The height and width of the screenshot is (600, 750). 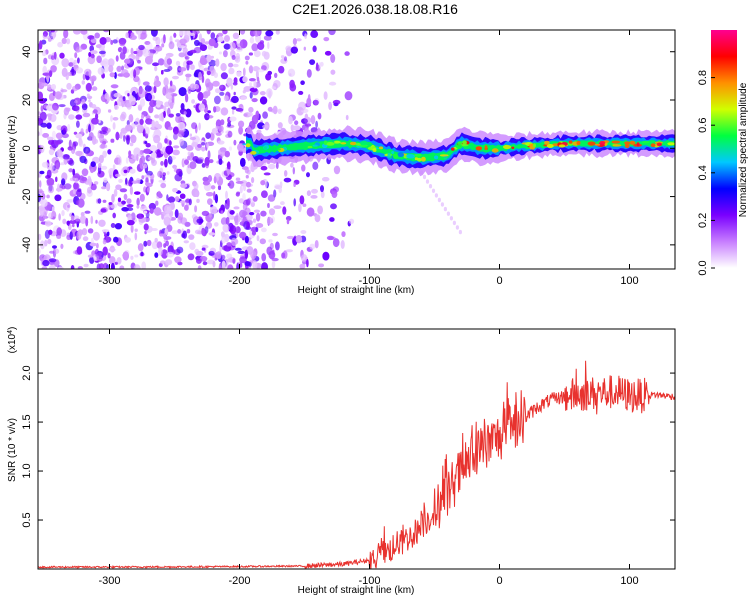 I want to click on colorbar-tick-label: 0.6, so click(x=703, y=125).